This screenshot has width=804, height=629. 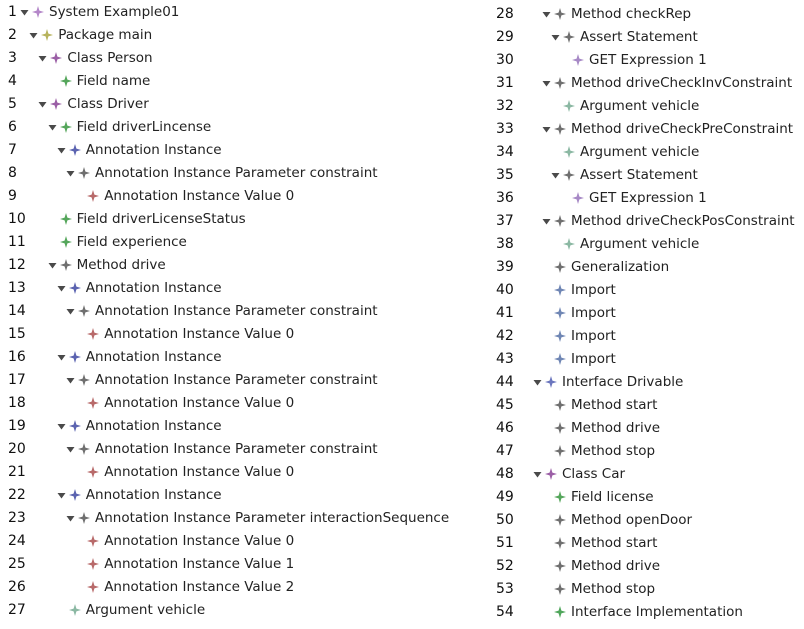 I want to click on tree-row-annotation-instance-value-0: 15 Annotation Instance Value 0, so click(x=201, y=334).